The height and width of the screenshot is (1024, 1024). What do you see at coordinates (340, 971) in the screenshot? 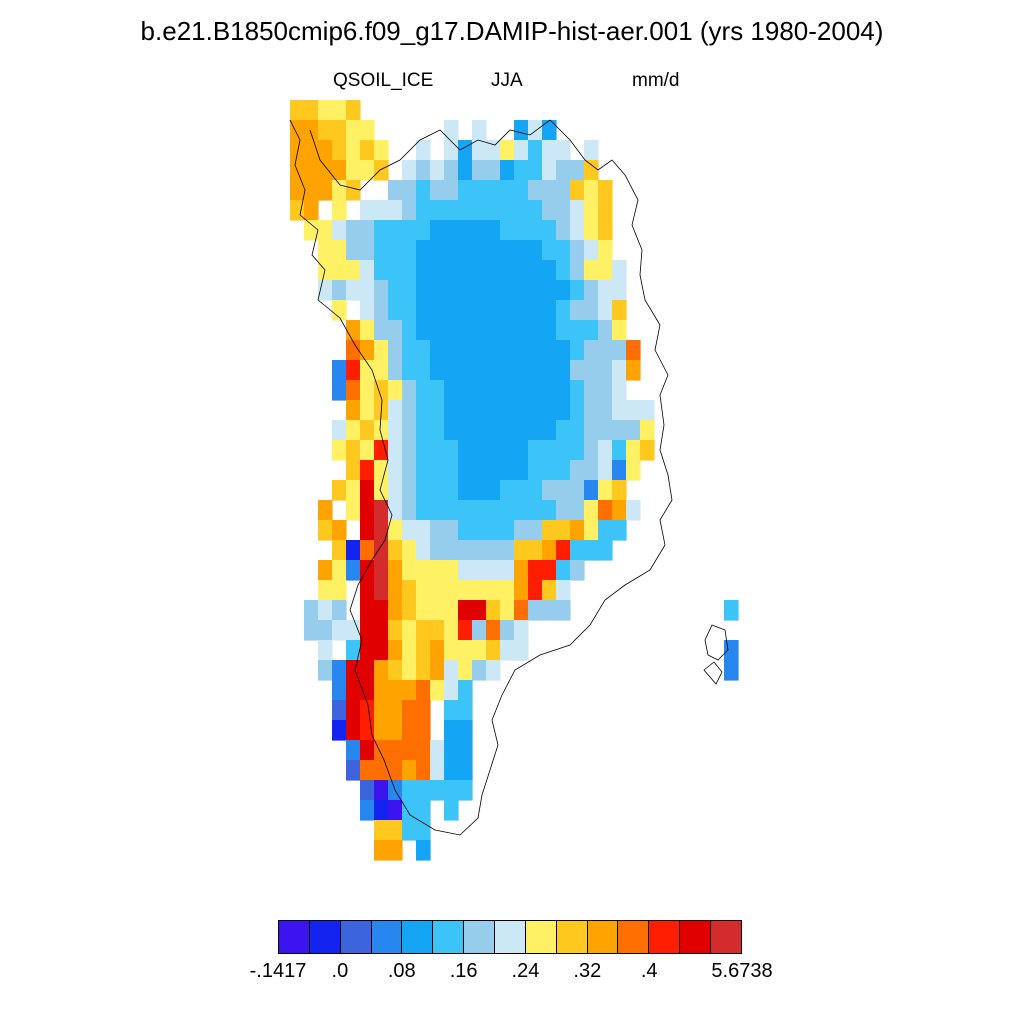
I see `colorbar-tick-label: .0` at bounding box center [340, 971].